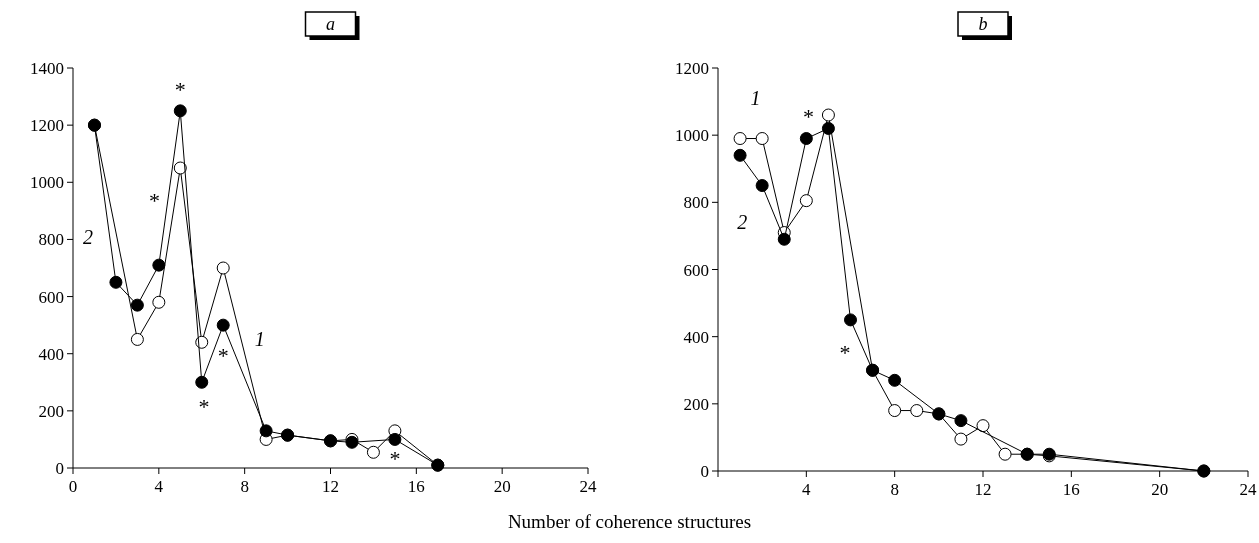 Image resolution: width=1259 pixels, height=543 pixels. What do you see at coordinates (629, 521) in the screenshot?
I see `x-axis-title: Number of coherence structures` at bounding box center [629, 521].